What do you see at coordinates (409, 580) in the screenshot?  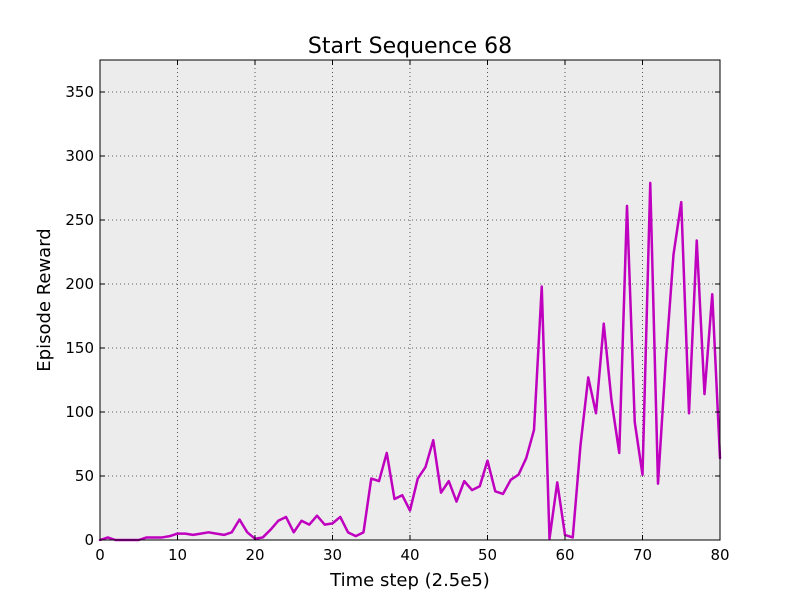 I see `x-axis-title: Time step (2.5e5)` at bounding box center [409, 580].